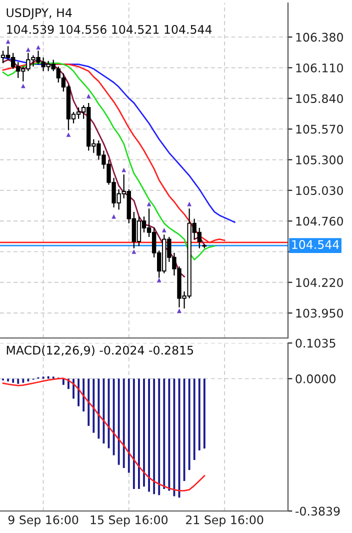 This screenshot has width=352, height=533. Describe the element at coordinates (319, 313) in the screenshot. I see `y-tick-label: 103.950` at that location.